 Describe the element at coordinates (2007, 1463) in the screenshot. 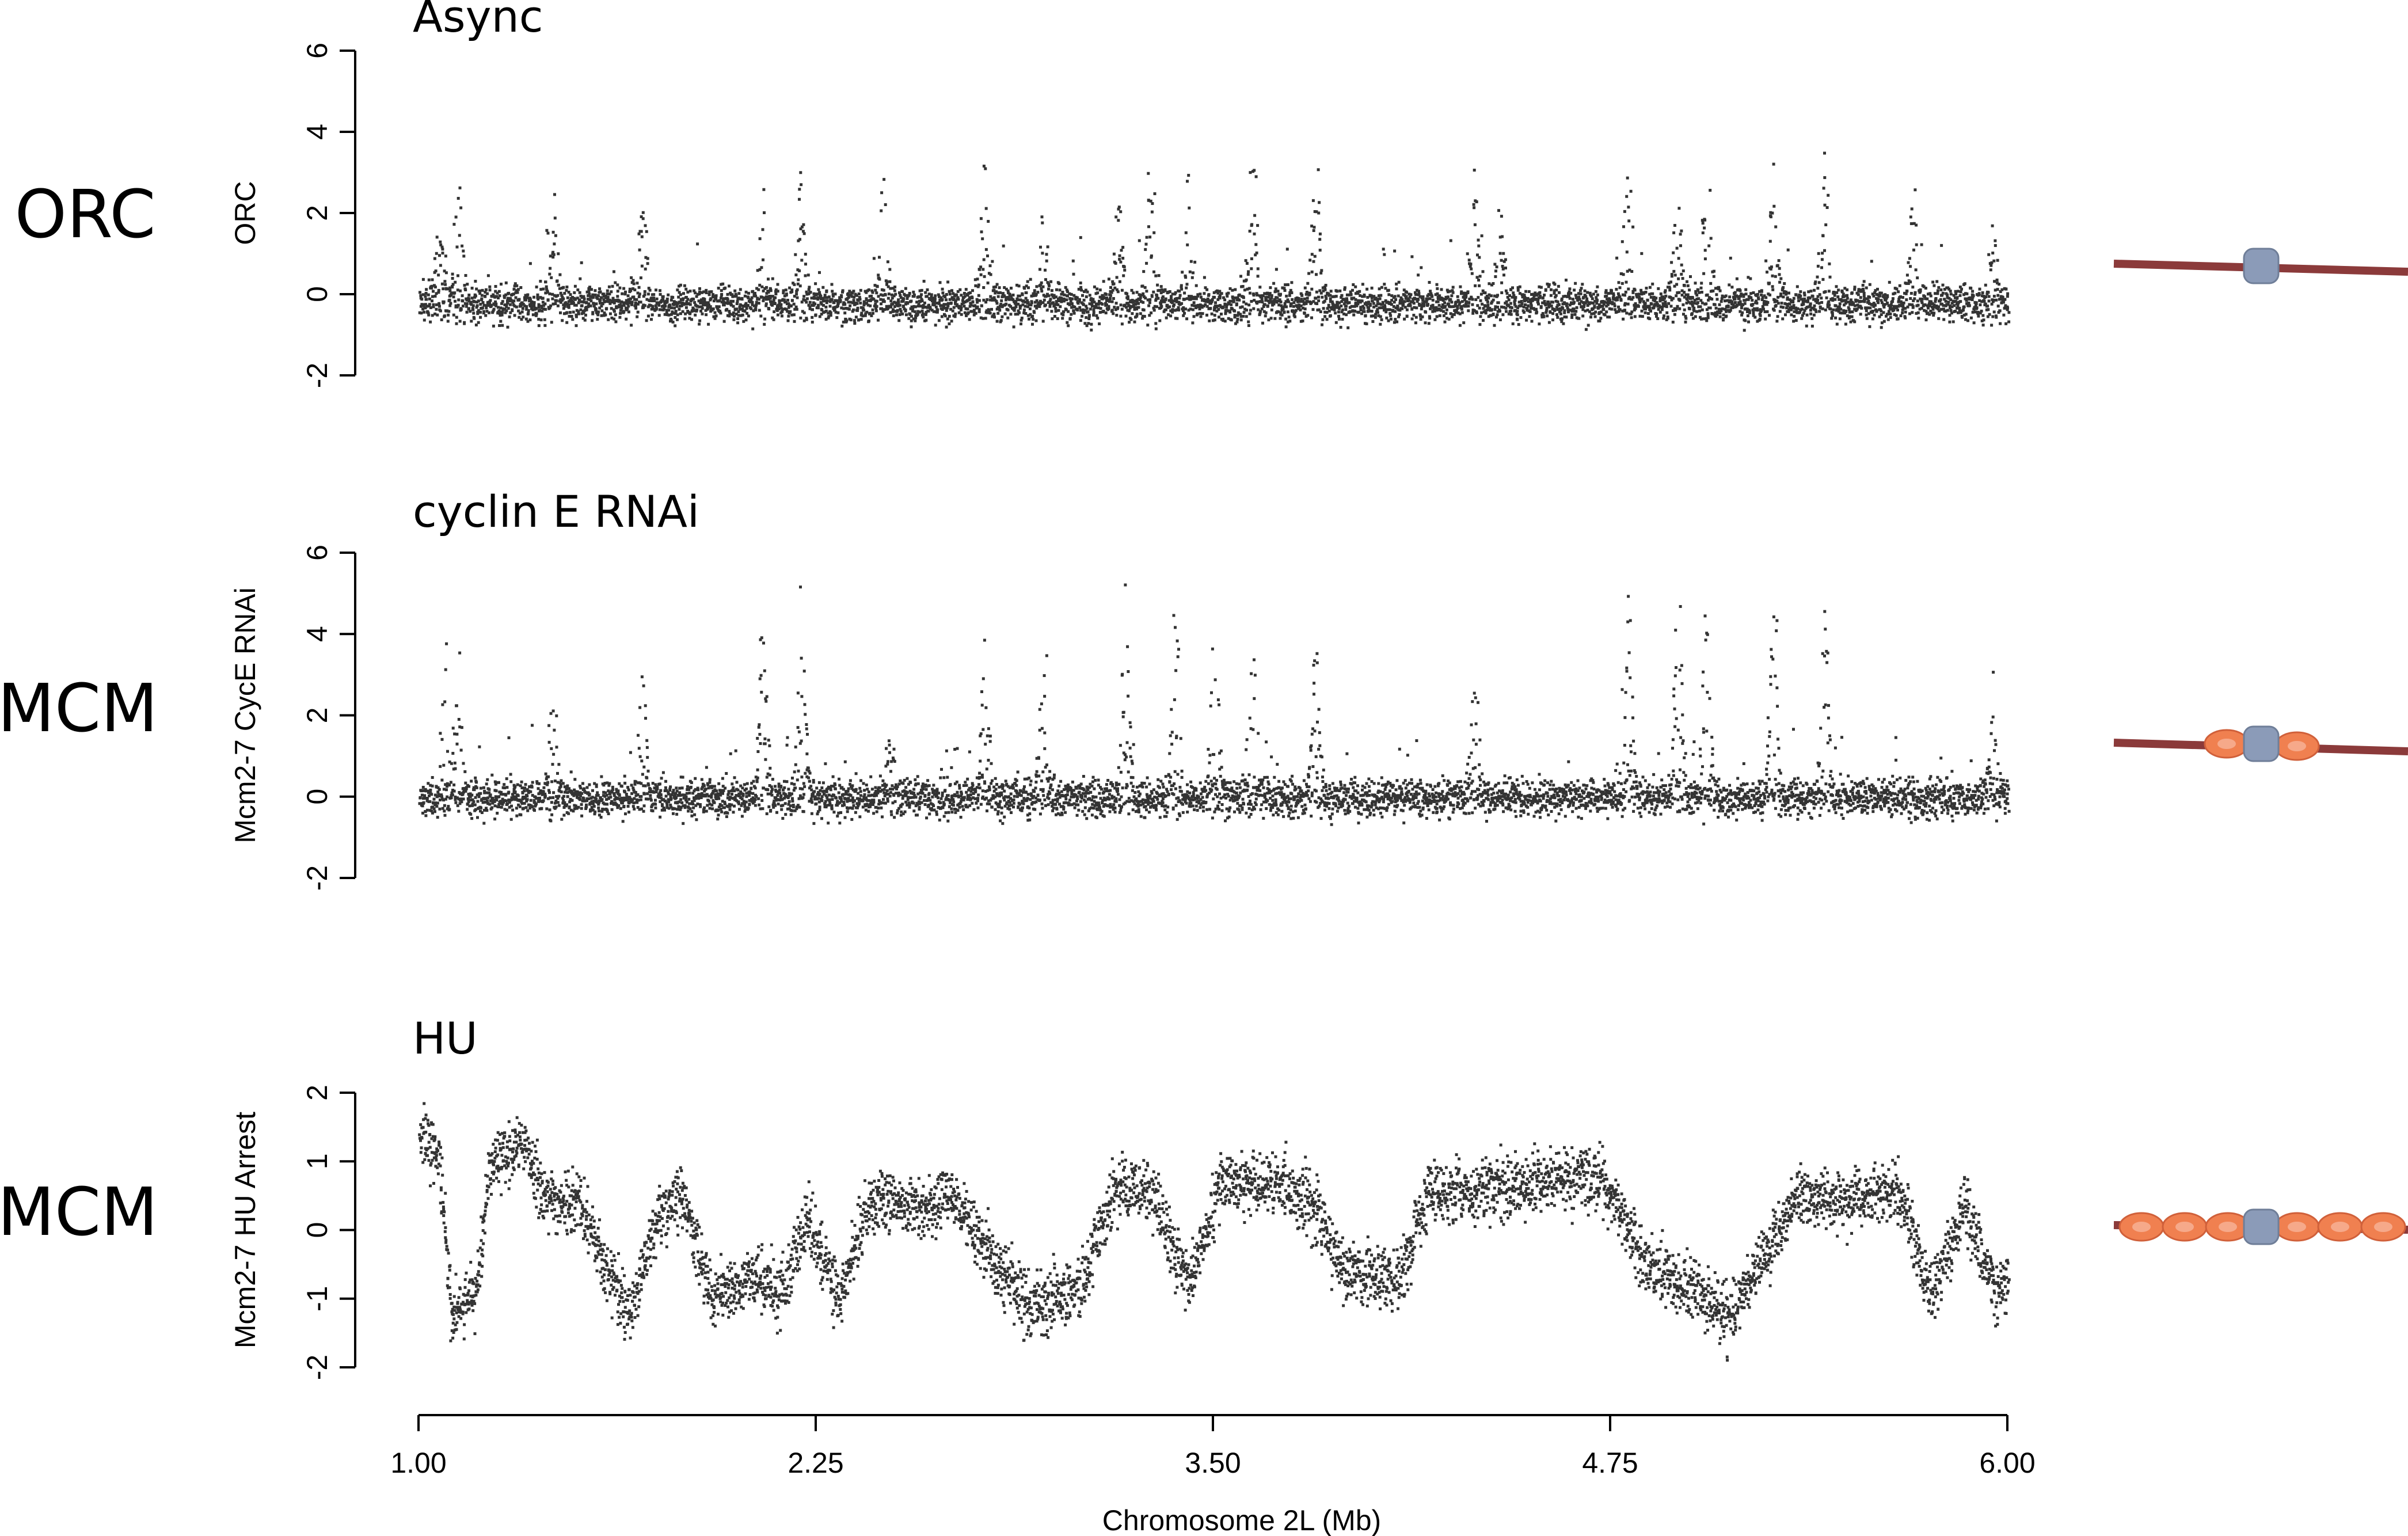

I see `x-tick-label: 6.00` at that location.